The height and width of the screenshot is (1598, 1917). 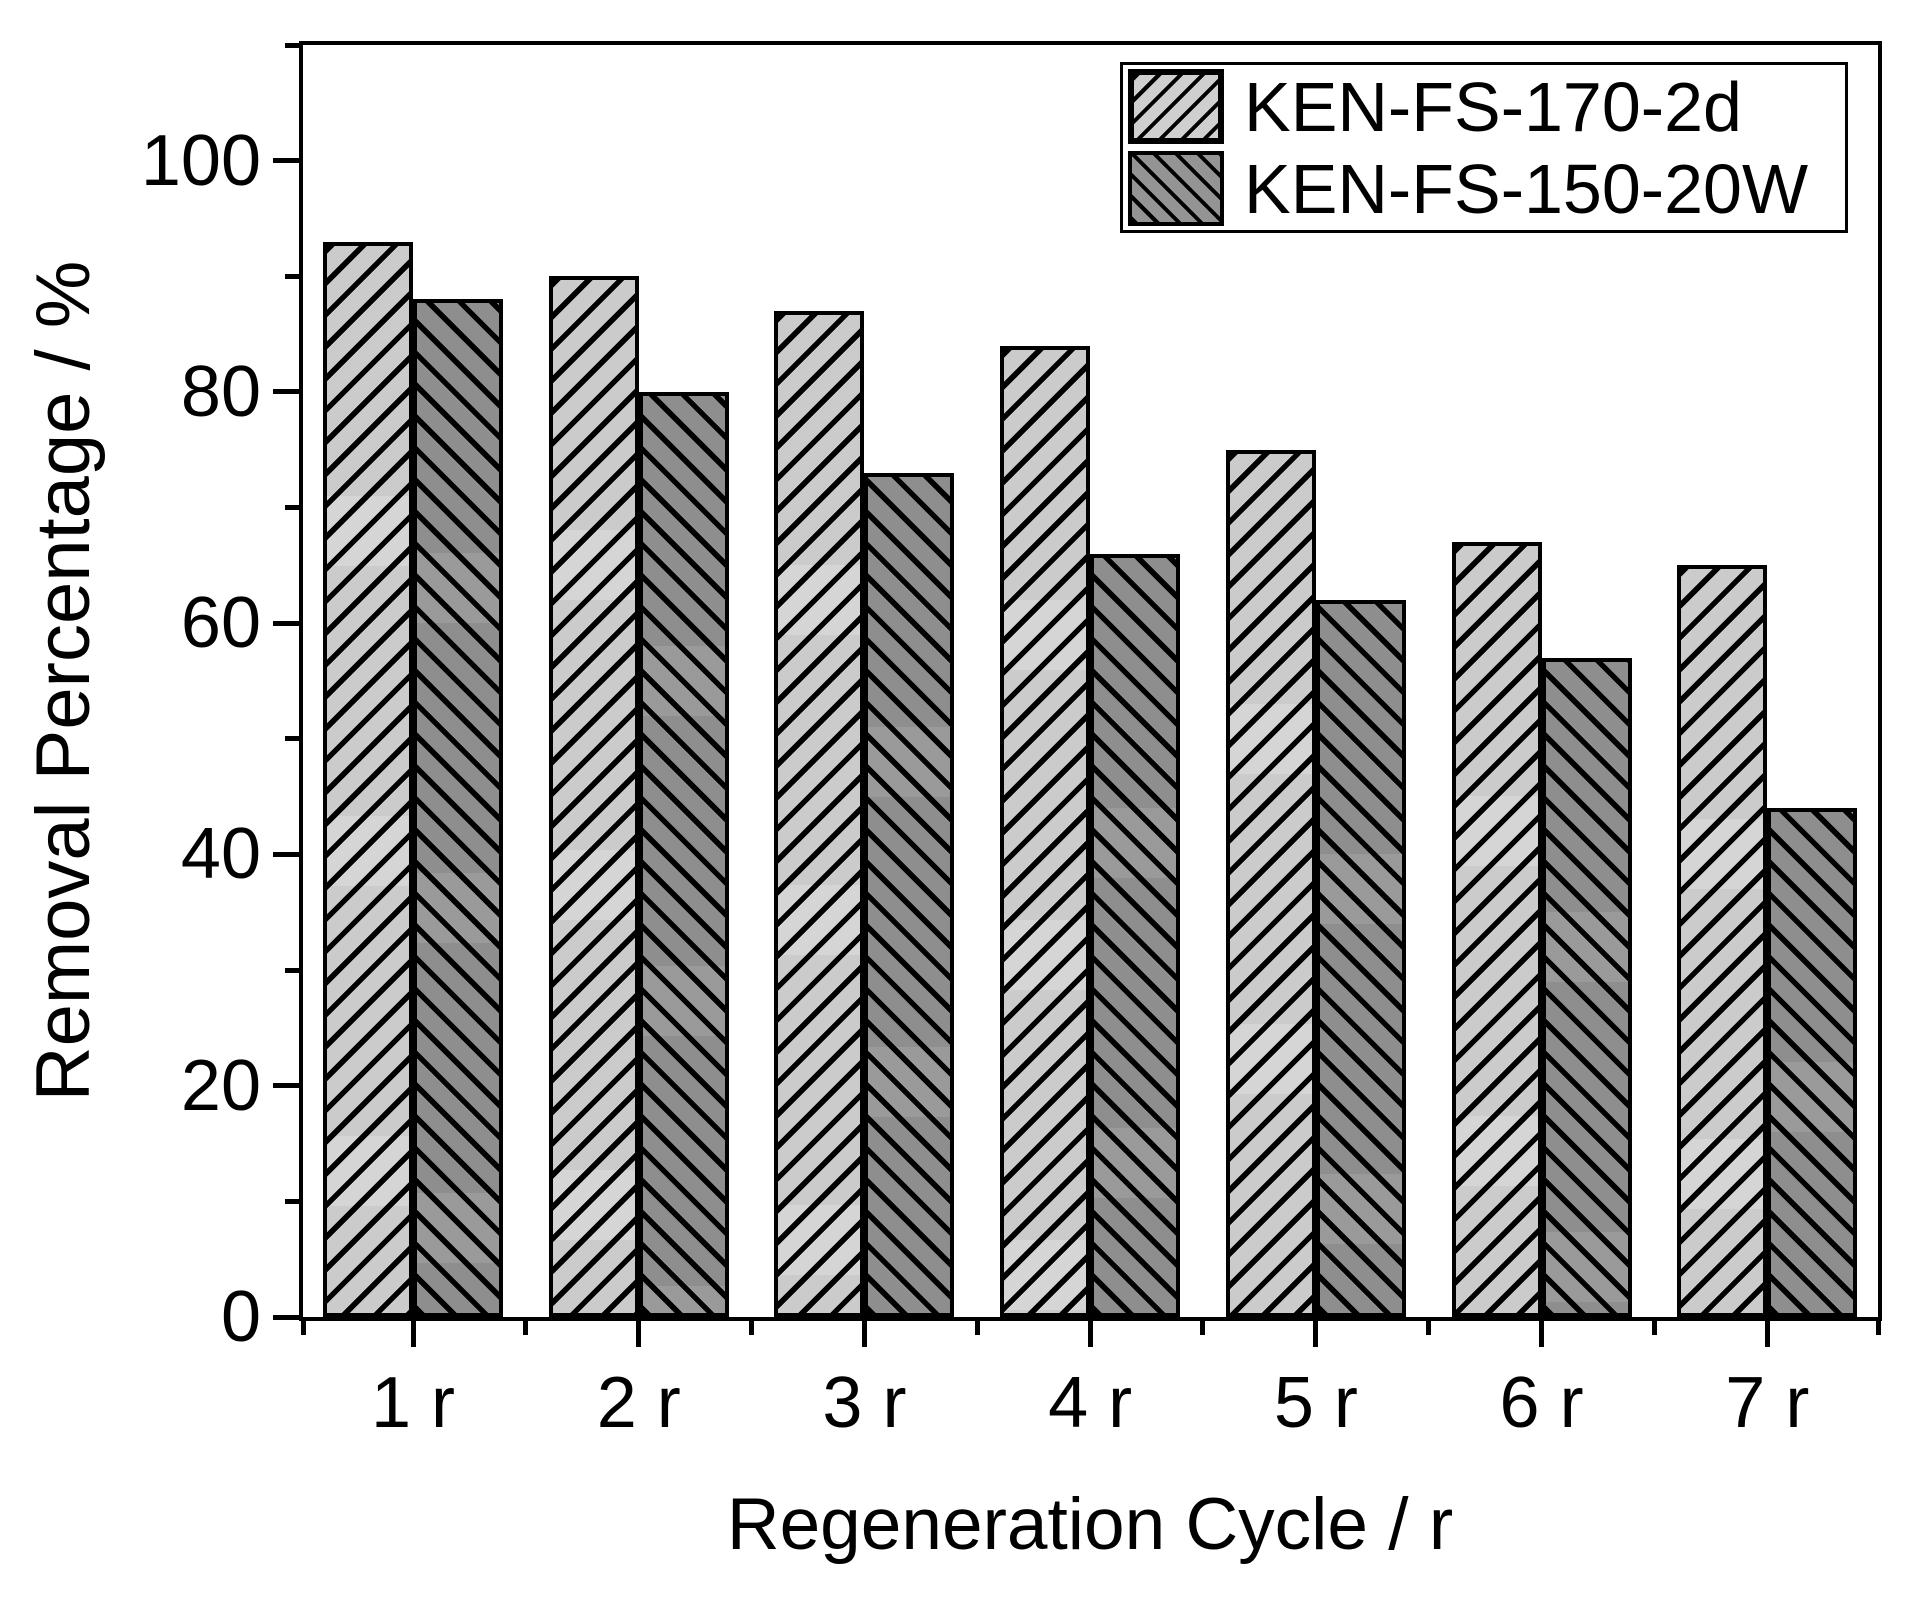 What do you see at coordinates (1493, 106) in the screenshot?
I see `legend-label: KEN-FS-170-2d` at bounding box center [1493, 106].